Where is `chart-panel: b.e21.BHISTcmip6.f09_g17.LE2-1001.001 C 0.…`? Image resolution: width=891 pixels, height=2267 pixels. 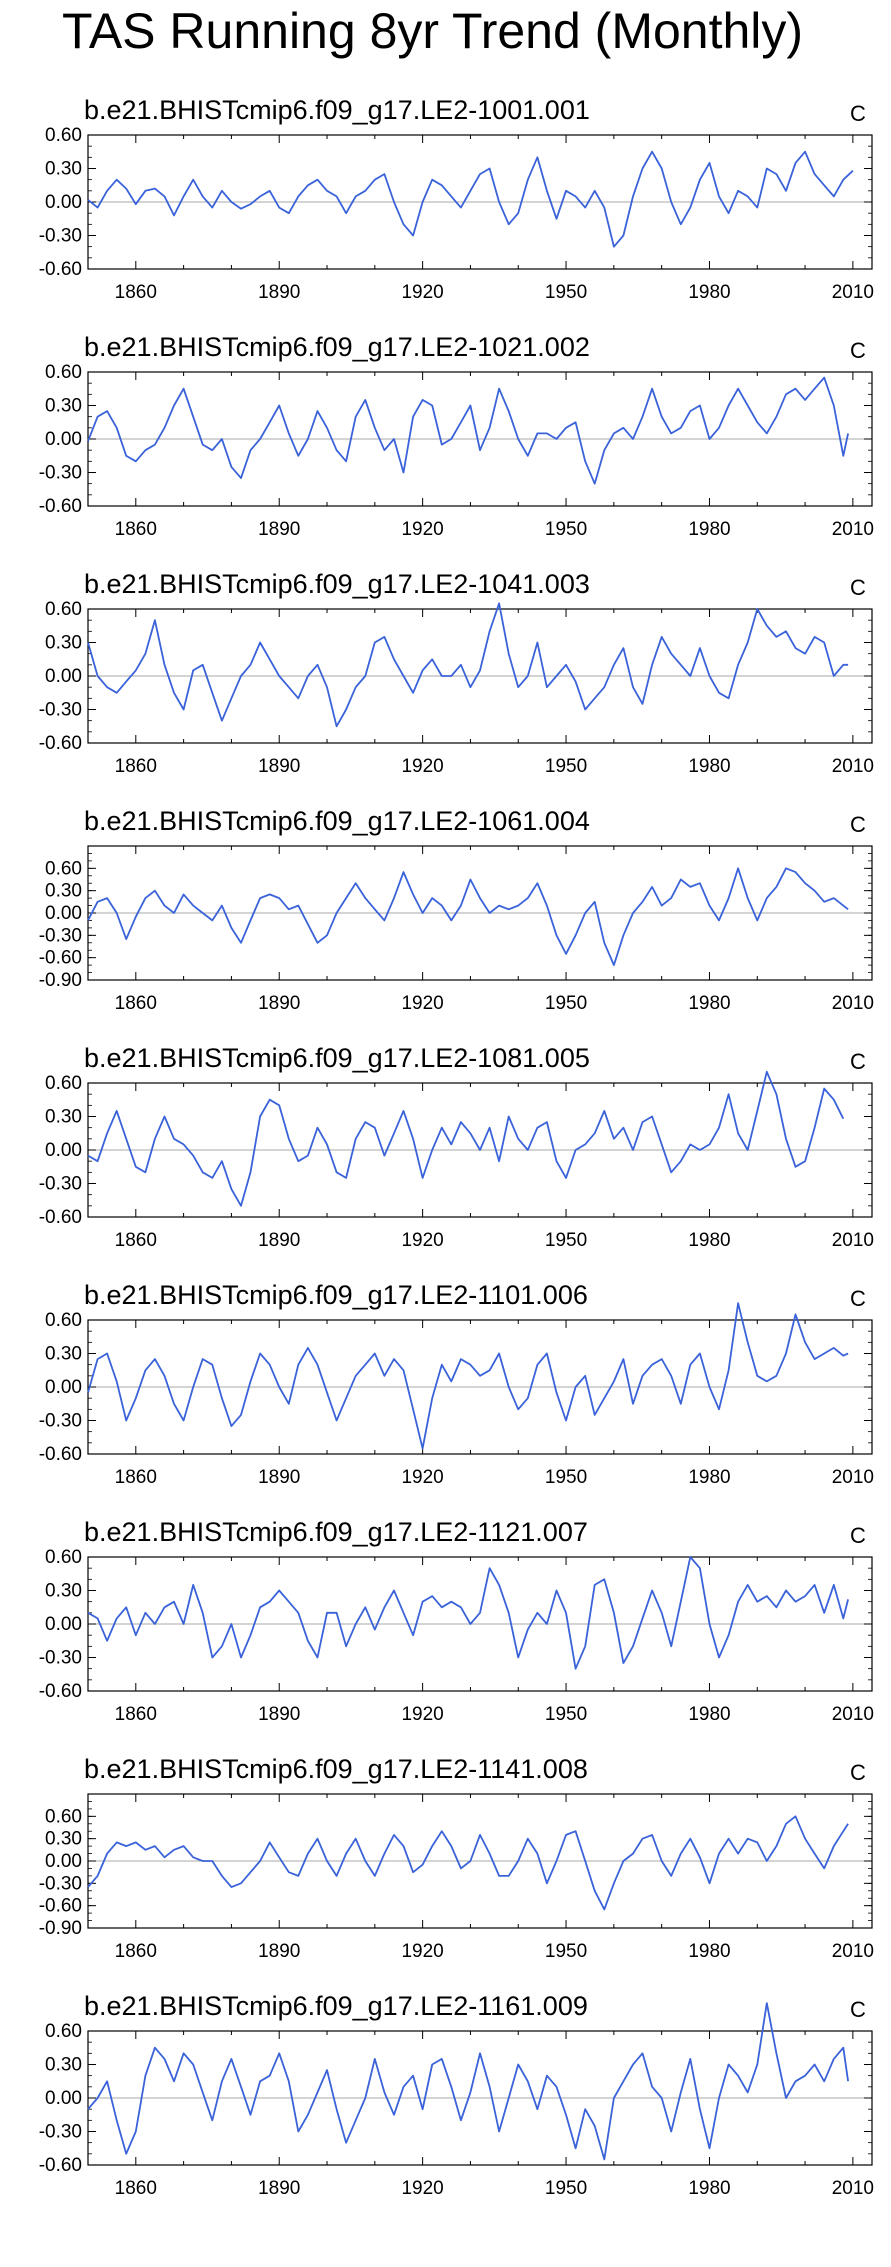
chart-panel: b.e21.BHISTcmip6.f09_g17.LE2-1001.001 C 0.… is located at coordinates (445, 233).